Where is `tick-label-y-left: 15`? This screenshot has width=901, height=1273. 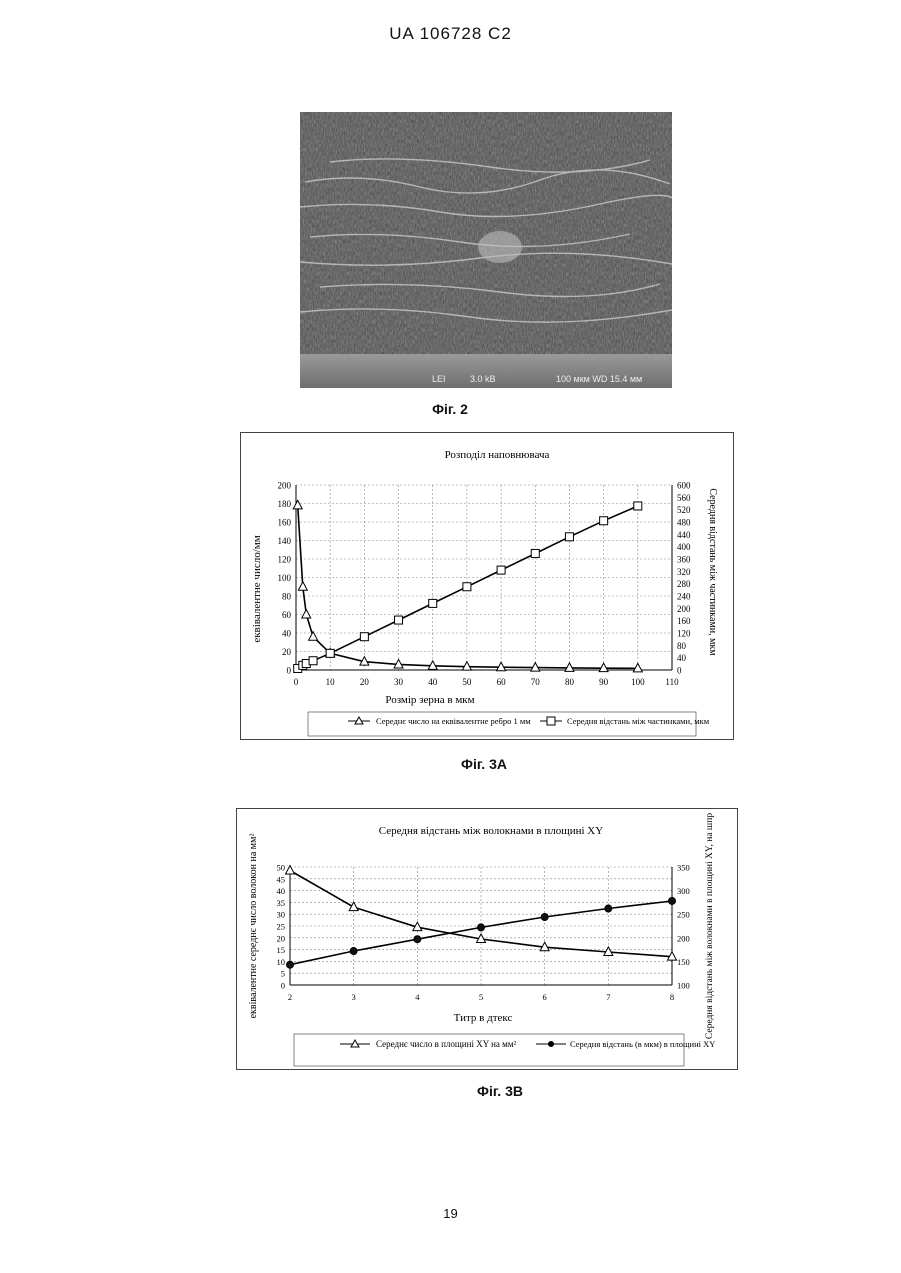
tick-label-y-left: 15 is located at coordinates (281, 950).